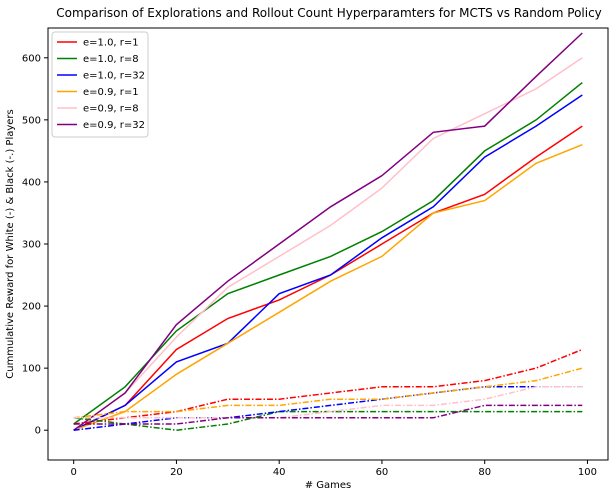  I want to click on y-tick-label: 100, so click(31, 369).